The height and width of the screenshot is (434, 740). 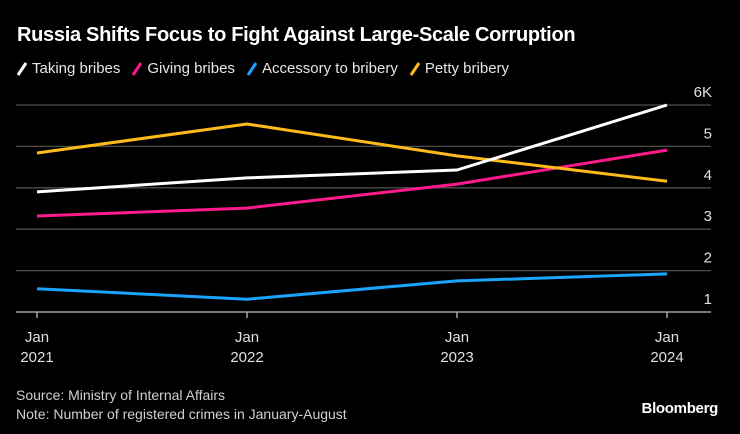 I want to click on source-note: Source: Ministry of Internal Affairs, so click(x=121, y=395).